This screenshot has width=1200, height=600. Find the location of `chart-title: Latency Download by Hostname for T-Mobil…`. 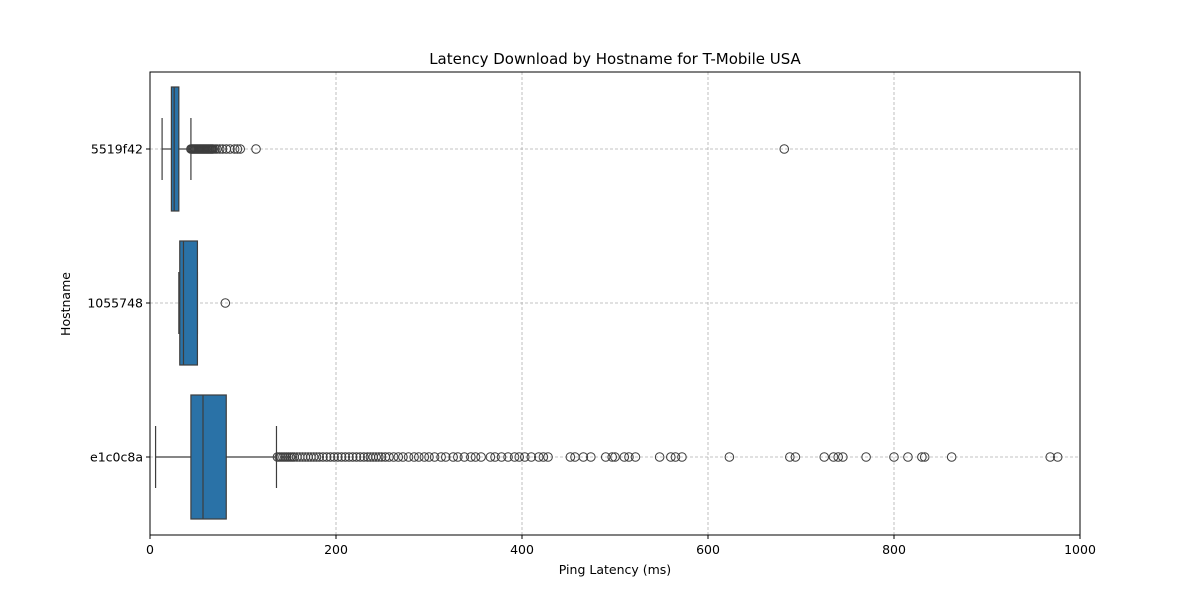

chart-title: Latency Download by Hostname for T-Mobil… is located at coordinates (615, 59).